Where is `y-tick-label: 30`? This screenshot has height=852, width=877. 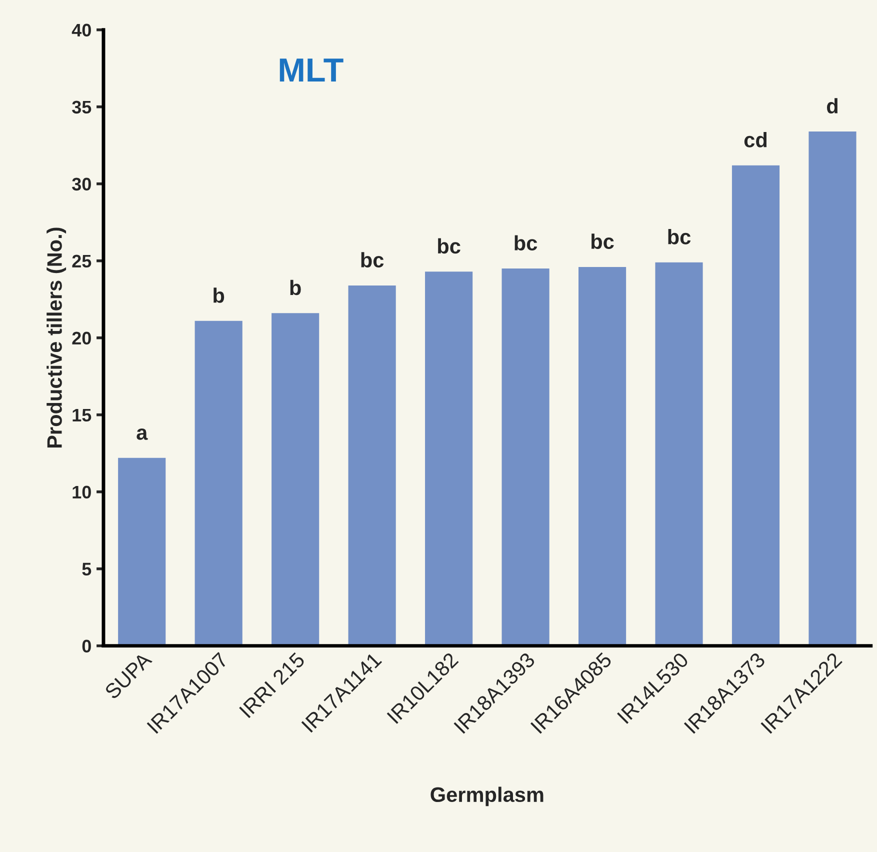 y-tick-label: 30 is located at coordinates (81, 184).